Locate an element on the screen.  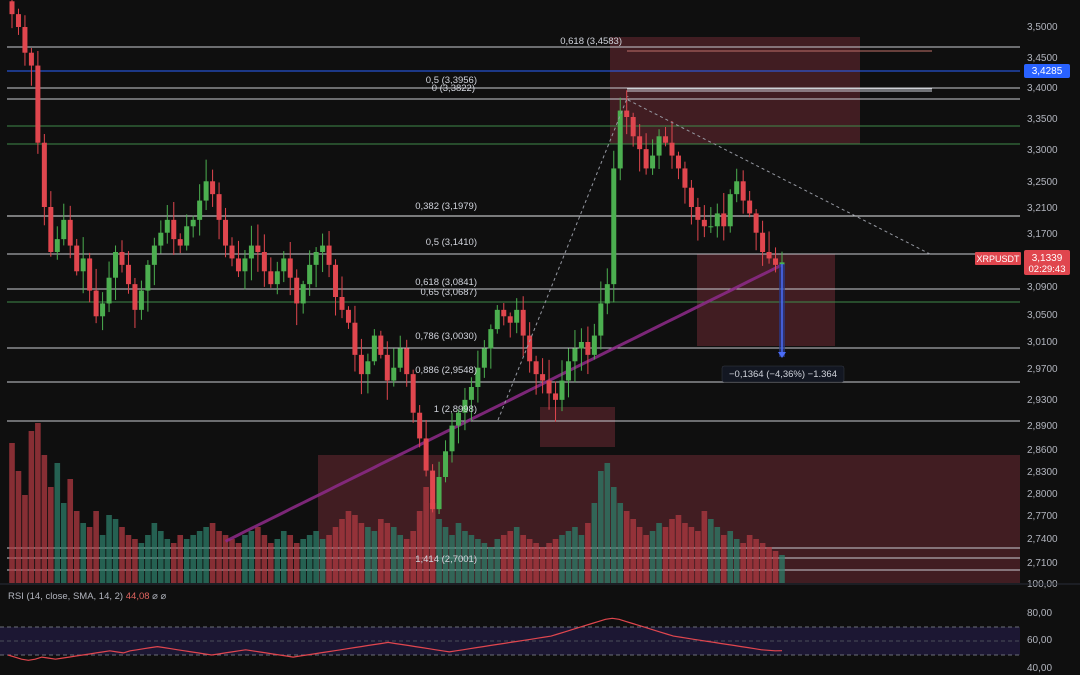
rsi-axis: 80,00 60,00 40,00 is located at coordinates (1039, 641).